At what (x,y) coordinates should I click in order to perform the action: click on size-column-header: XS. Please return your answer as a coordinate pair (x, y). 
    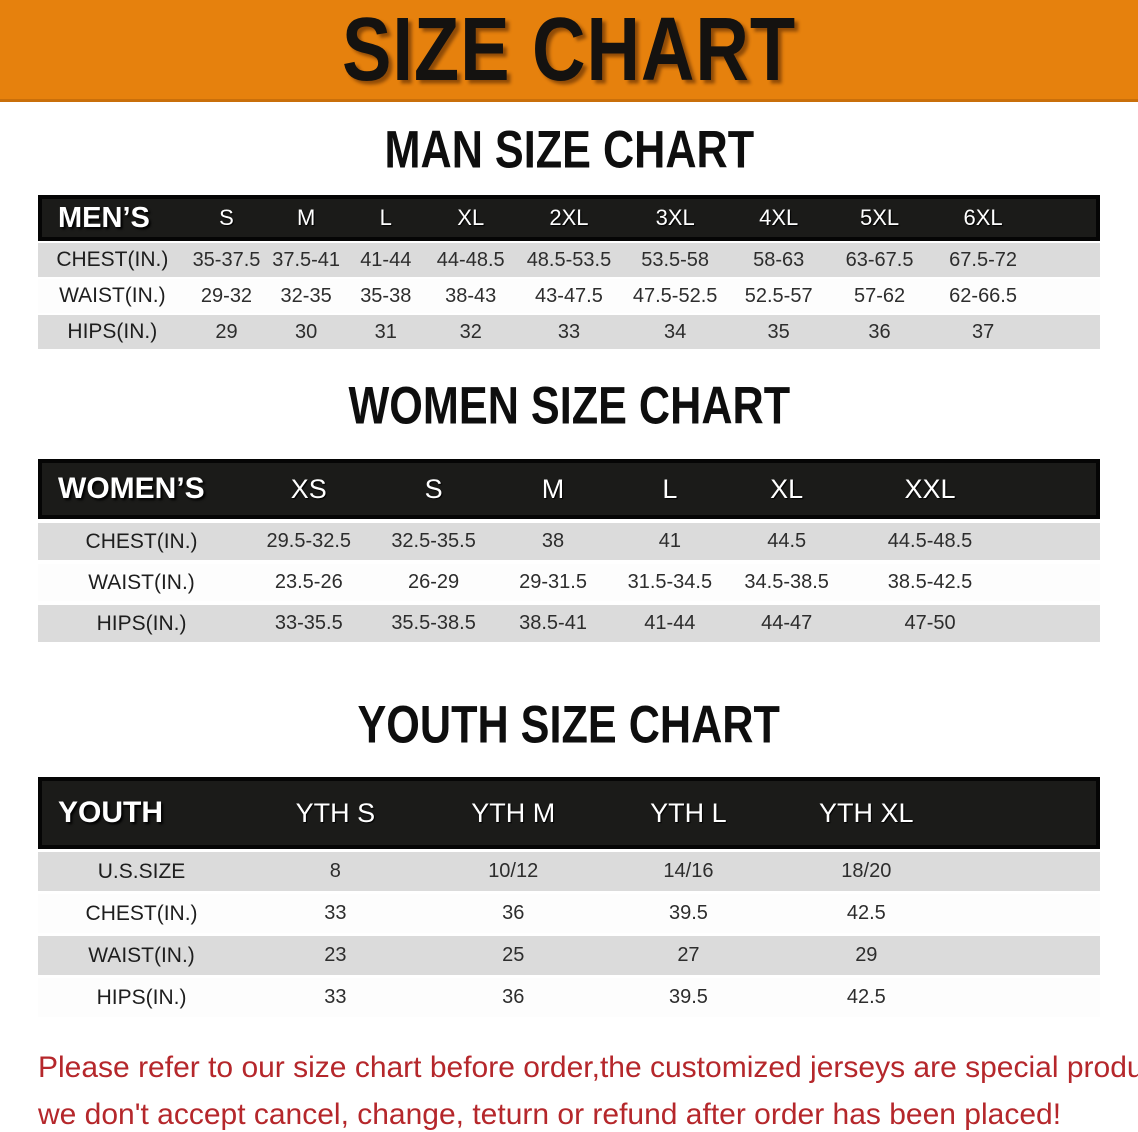
    Looking at the image, I should click on (309, 489).